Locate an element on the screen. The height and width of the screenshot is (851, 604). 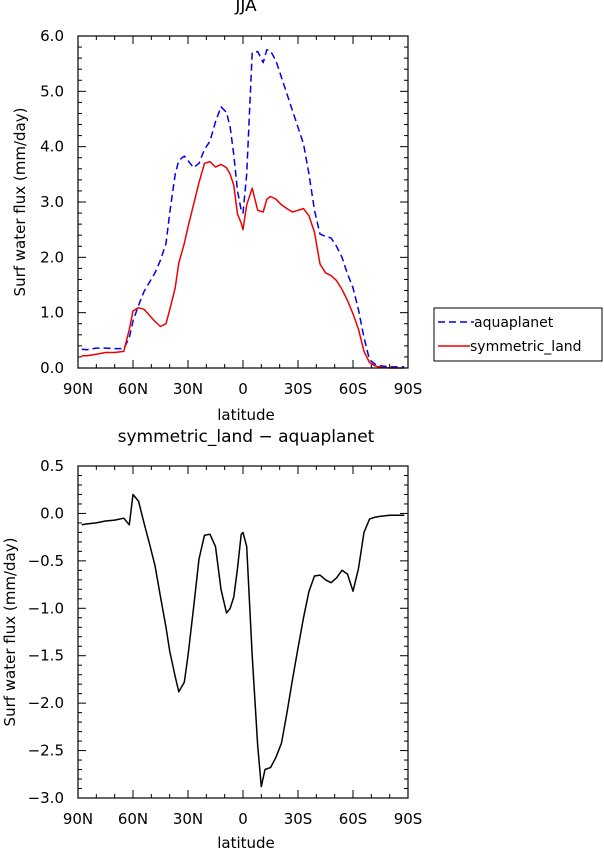
top-y-tick-label: 5.0 is located at coordinates (52, 91).